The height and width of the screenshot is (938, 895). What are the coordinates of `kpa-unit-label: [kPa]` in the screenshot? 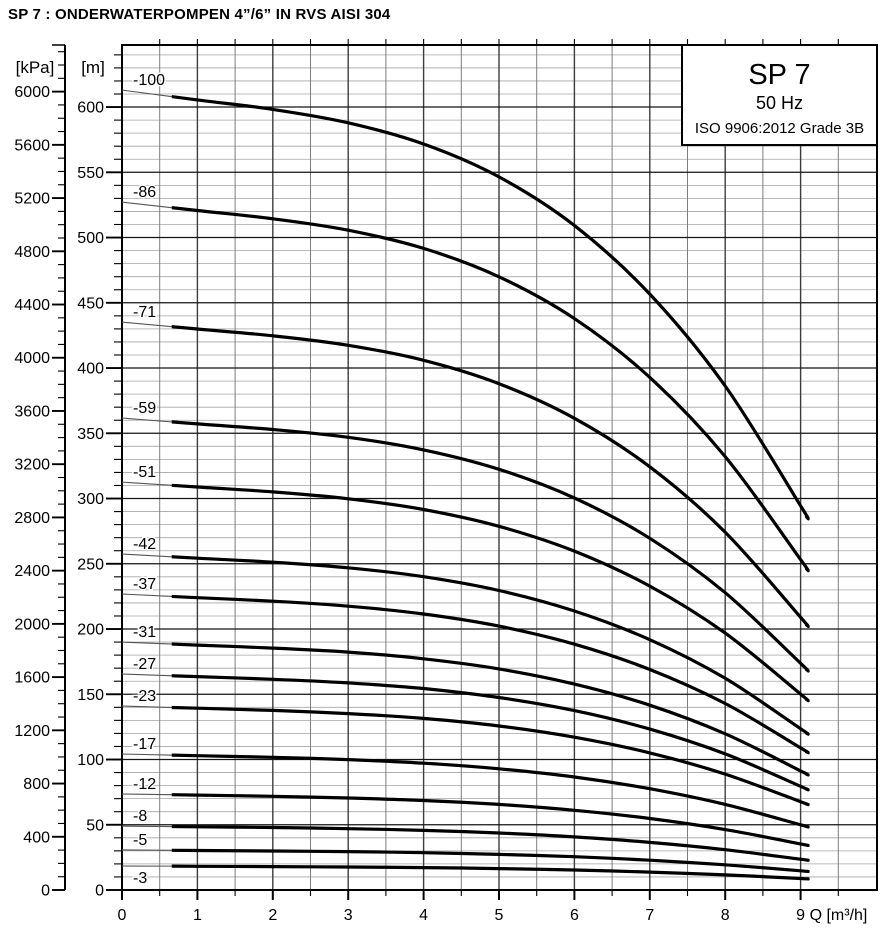 It's located at (35, 67).